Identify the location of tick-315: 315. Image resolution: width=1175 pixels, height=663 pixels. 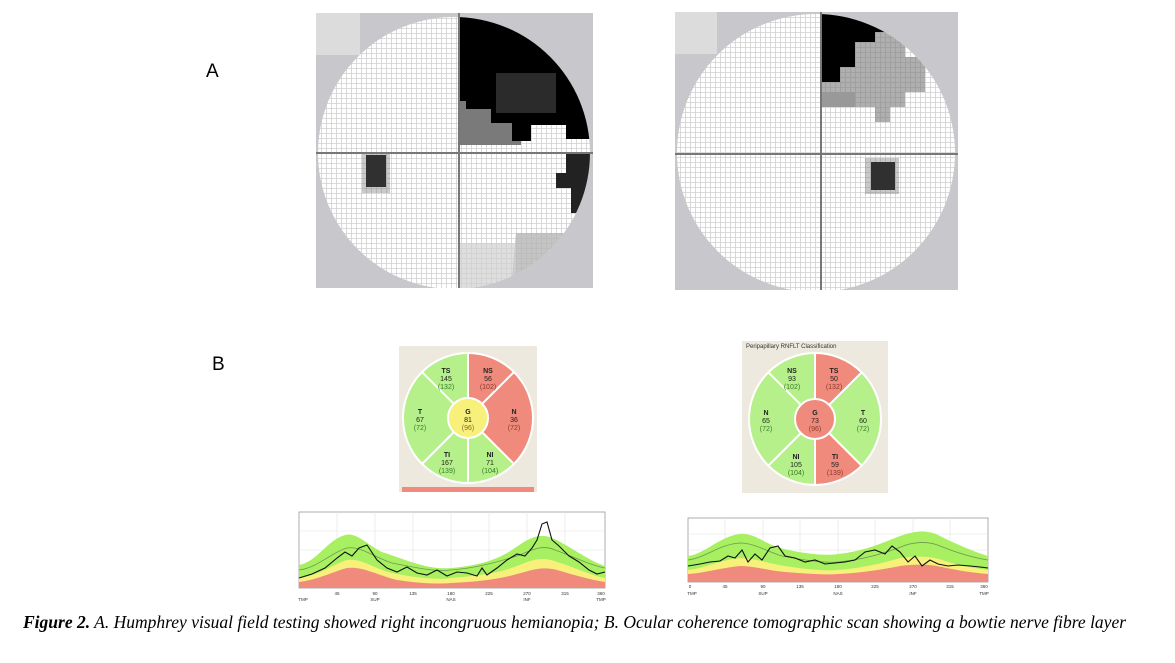
(565, 593).